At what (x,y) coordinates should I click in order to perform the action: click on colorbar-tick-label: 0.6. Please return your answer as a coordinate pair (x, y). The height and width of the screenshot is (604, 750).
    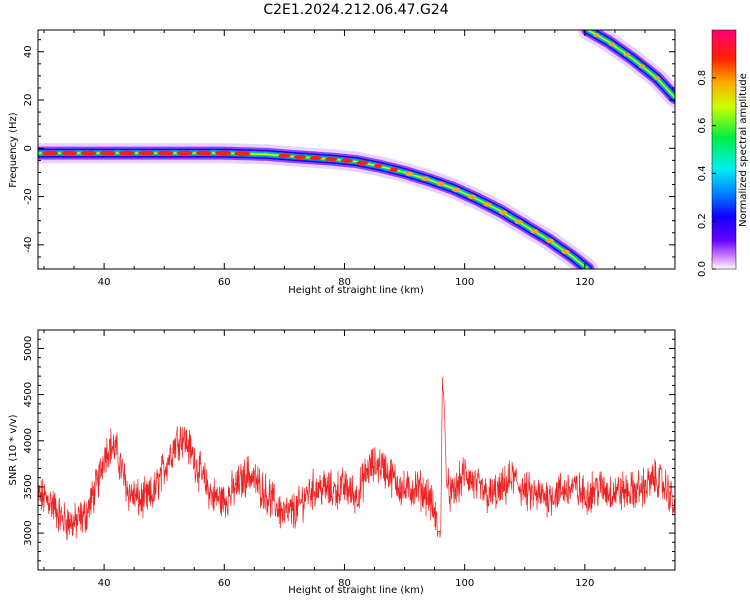
    Looking at the image, I should click on (702, 126).